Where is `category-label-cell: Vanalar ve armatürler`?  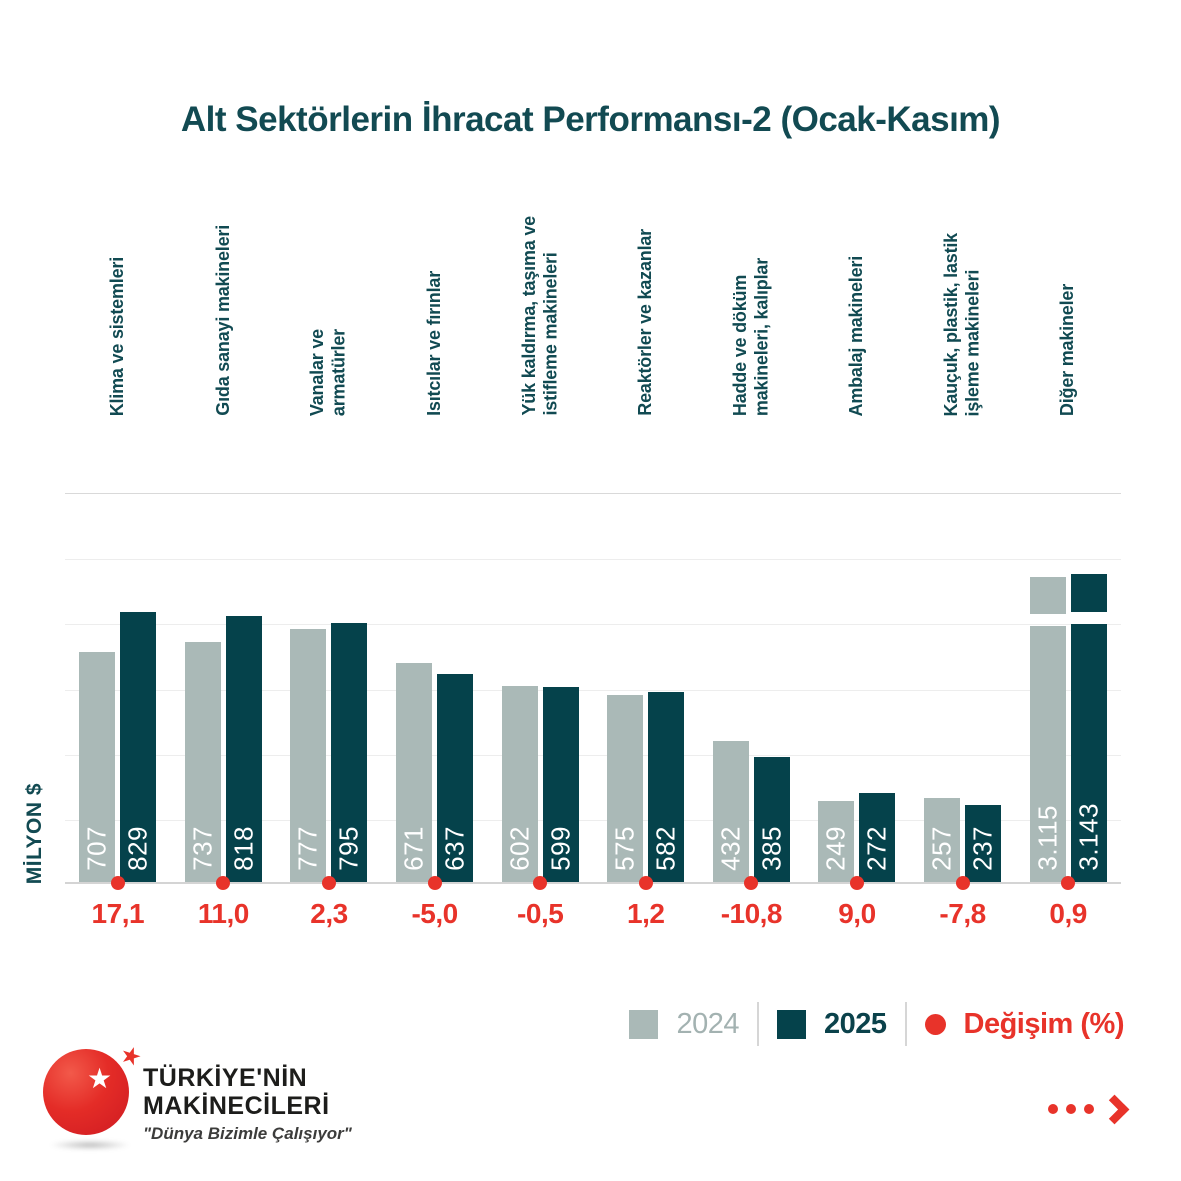
category-label-cell: Vanalar ve armatürler is located at coordinates (329, 304).